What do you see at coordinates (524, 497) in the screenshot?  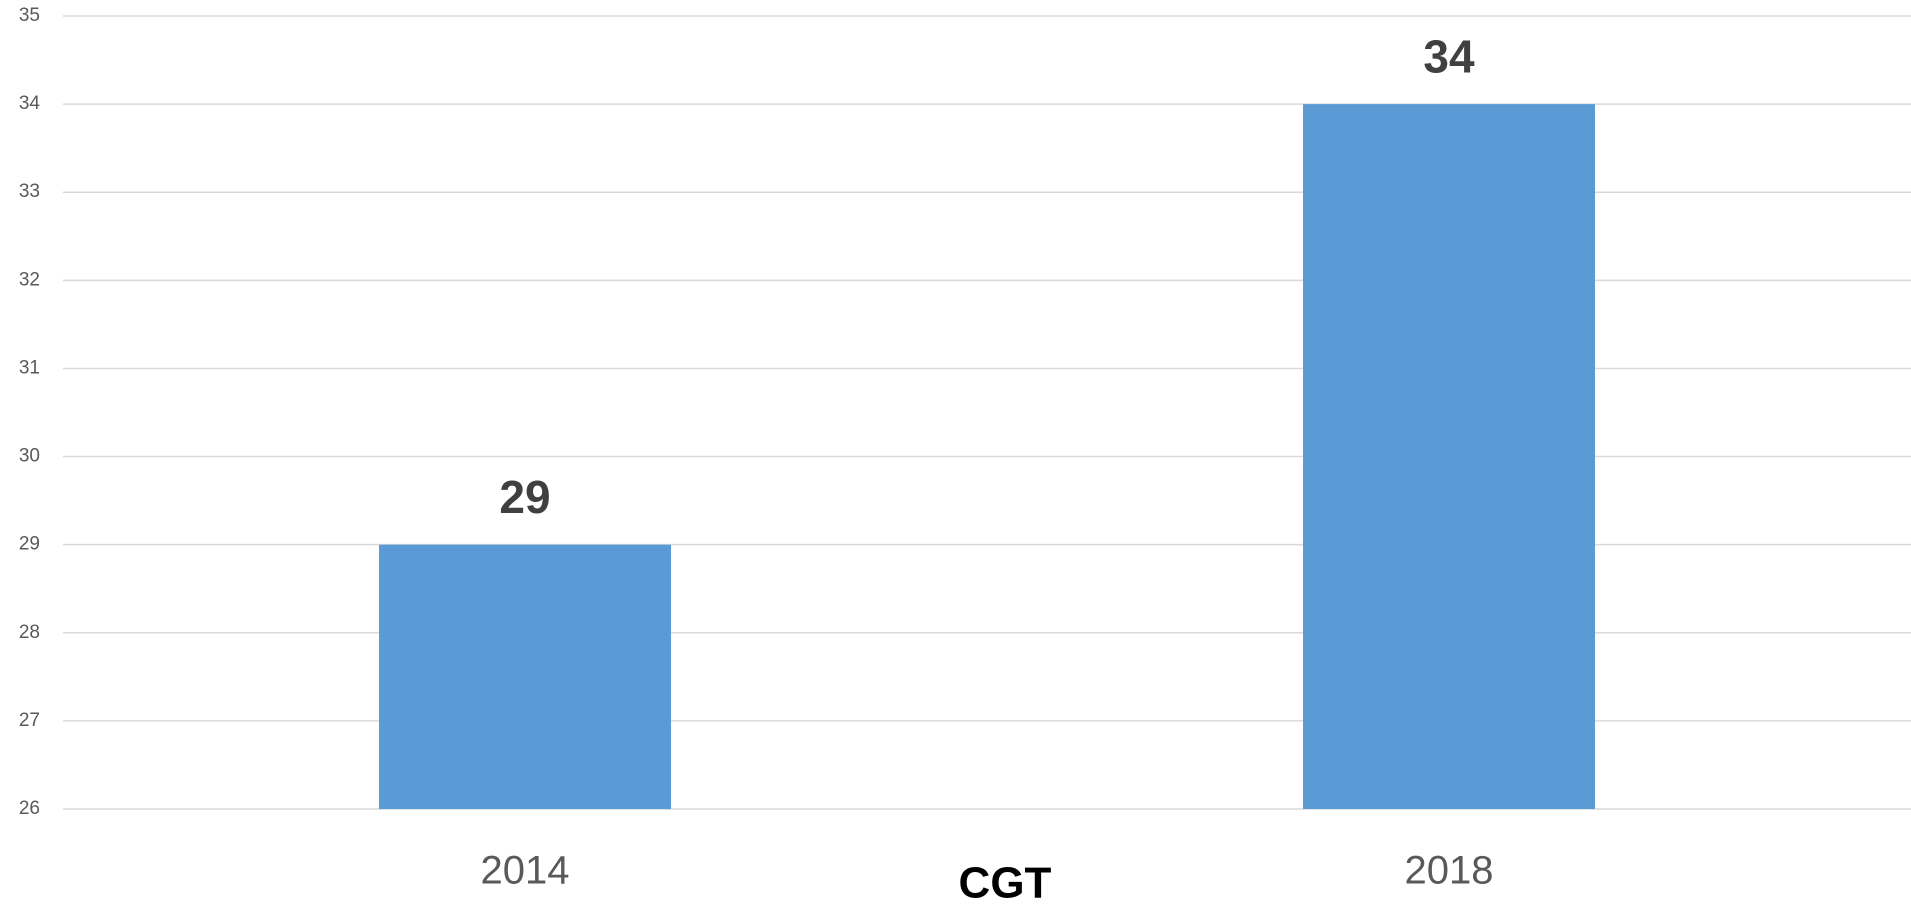 I see `value-label: 29` at bounding box center [524, 497].